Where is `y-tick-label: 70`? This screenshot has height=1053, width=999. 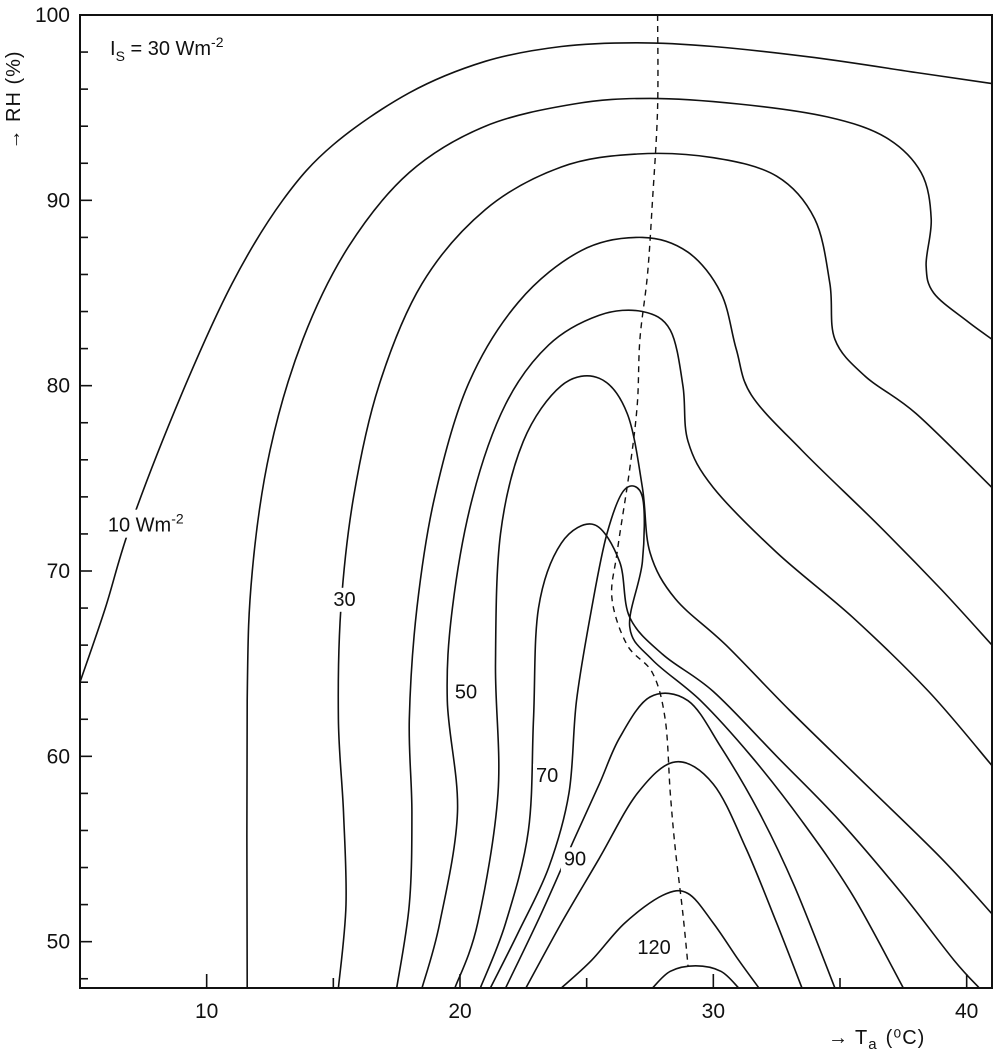 y-tick-label: 70 is located at coordinates (58, 571).